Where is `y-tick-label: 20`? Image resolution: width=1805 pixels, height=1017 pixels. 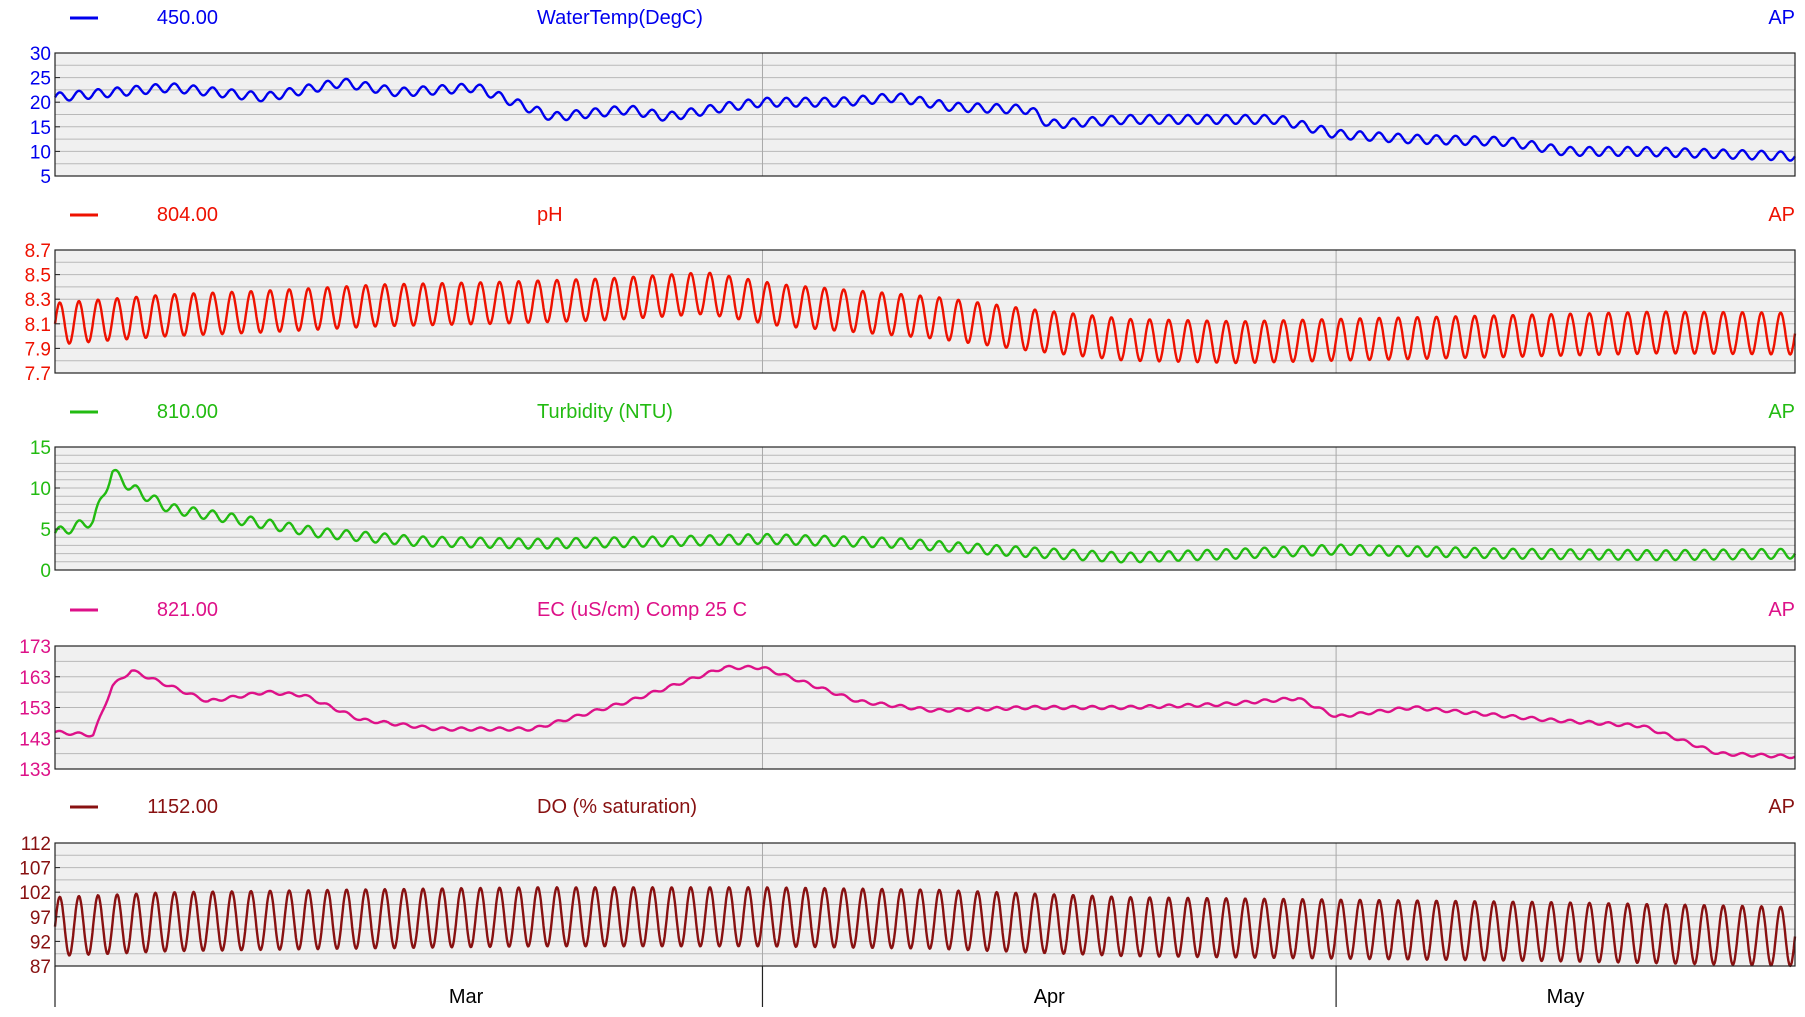
y-tick-label: 20 is located at coordinates (40, 103).